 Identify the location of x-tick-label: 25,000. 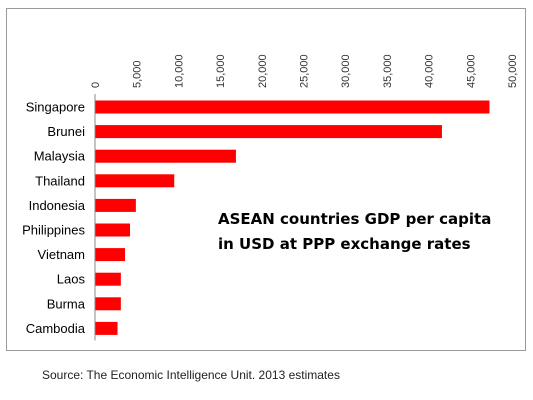
(305, 71).